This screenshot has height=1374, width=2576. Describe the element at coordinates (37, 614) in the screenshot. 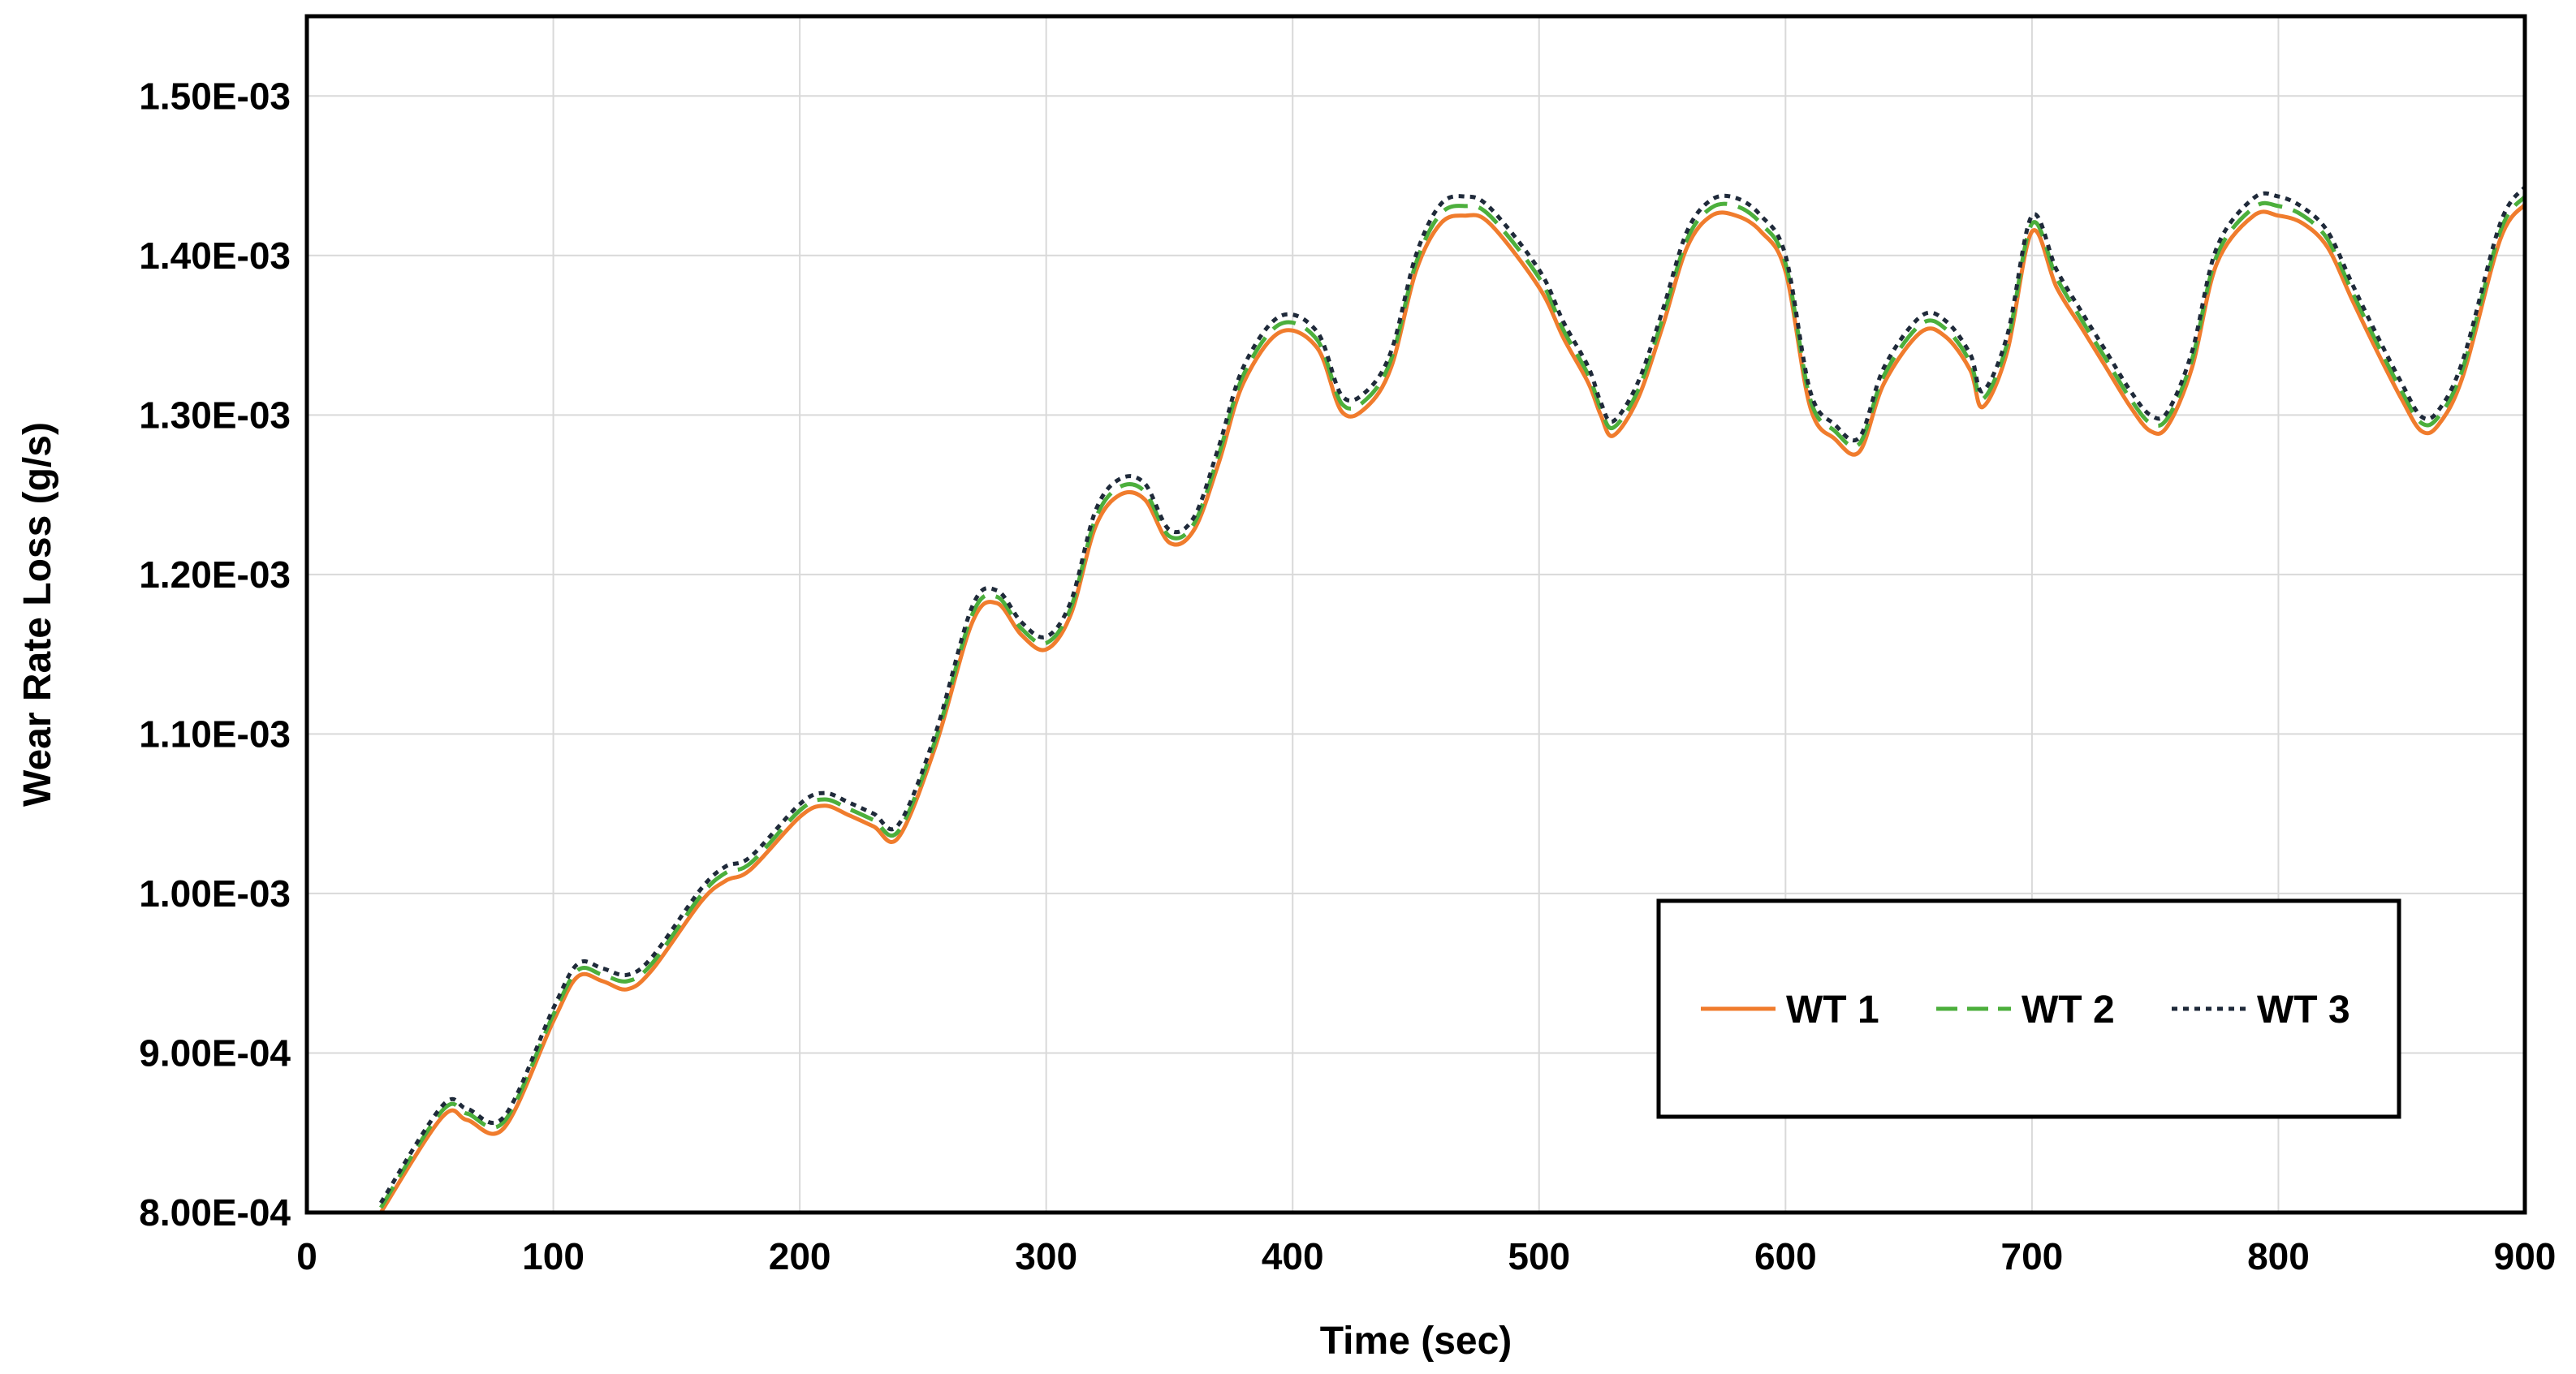

I see `y-axis-title: Wear Rate Loss (g/s)` at that location.